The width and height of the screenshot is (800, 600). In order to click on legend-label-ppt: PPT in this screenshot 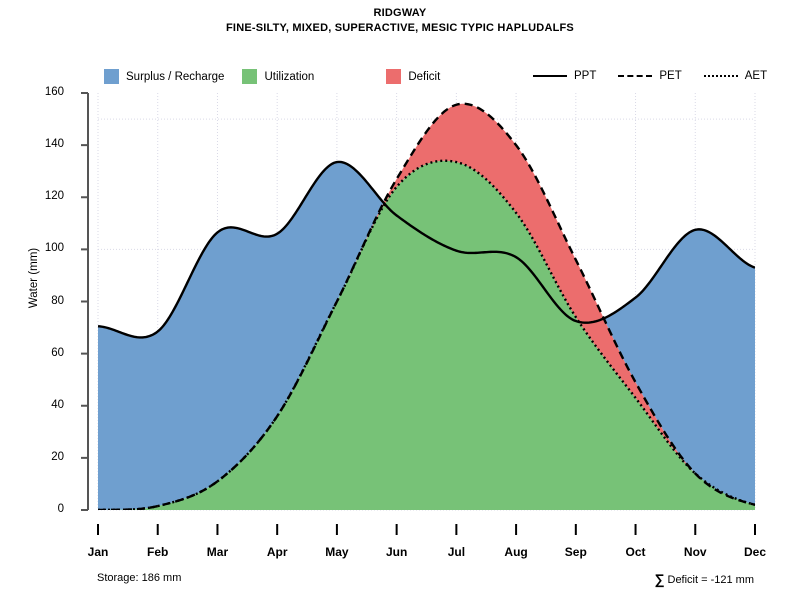, I will do `click(585, 76)`.